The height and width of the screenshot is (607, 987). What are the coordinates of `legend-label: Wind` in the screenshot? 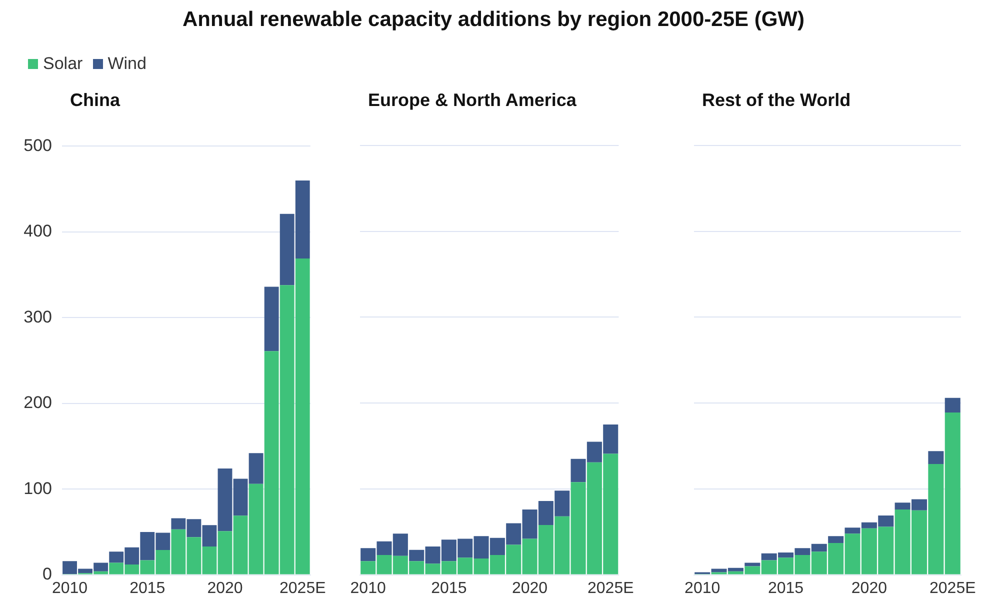 It's located at (127, 64).